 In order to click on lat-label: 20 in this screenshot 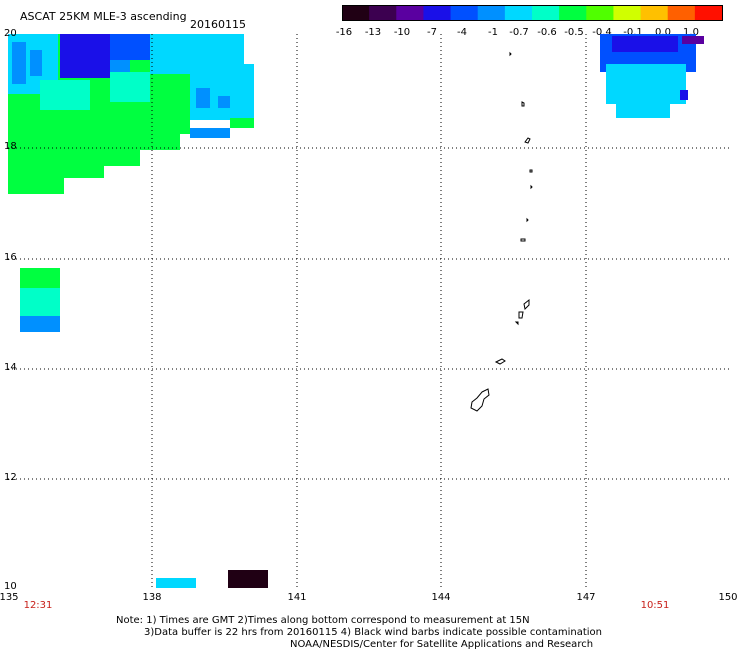, I will do `click(10, 33)`.